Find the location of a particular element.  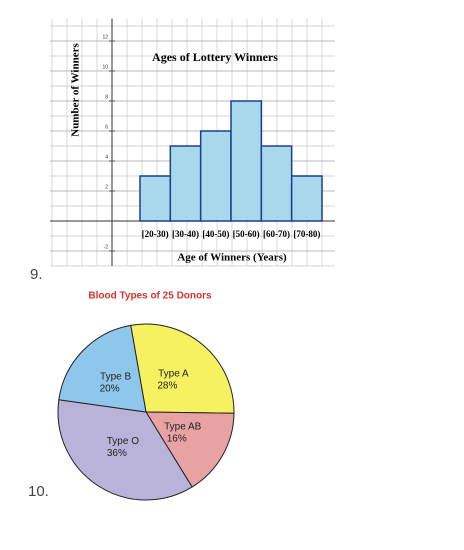

y-tick-label: 2 is located at coordinates (106, 187).